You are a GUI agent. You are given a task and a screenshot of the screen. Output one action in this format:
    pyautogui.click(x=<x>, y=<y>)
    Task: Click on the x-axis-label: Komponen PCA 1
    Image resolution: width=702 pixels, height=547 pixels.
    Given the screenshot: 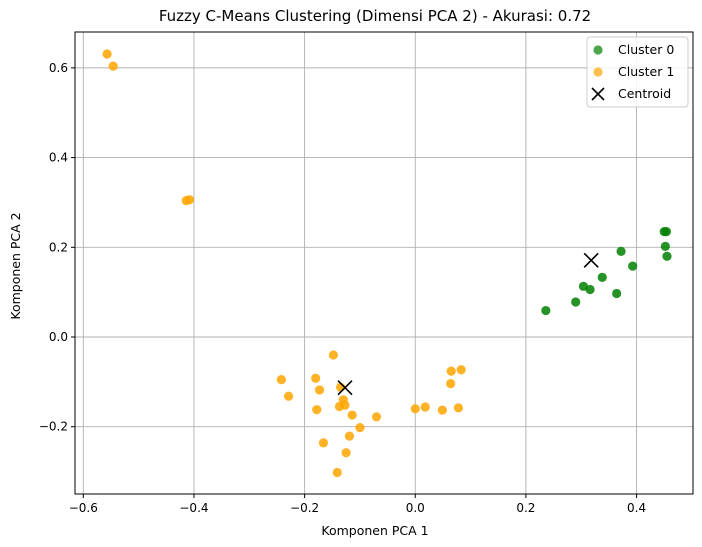 What is the action you would take?
    pyautogui.click(x=374, y=530)
    